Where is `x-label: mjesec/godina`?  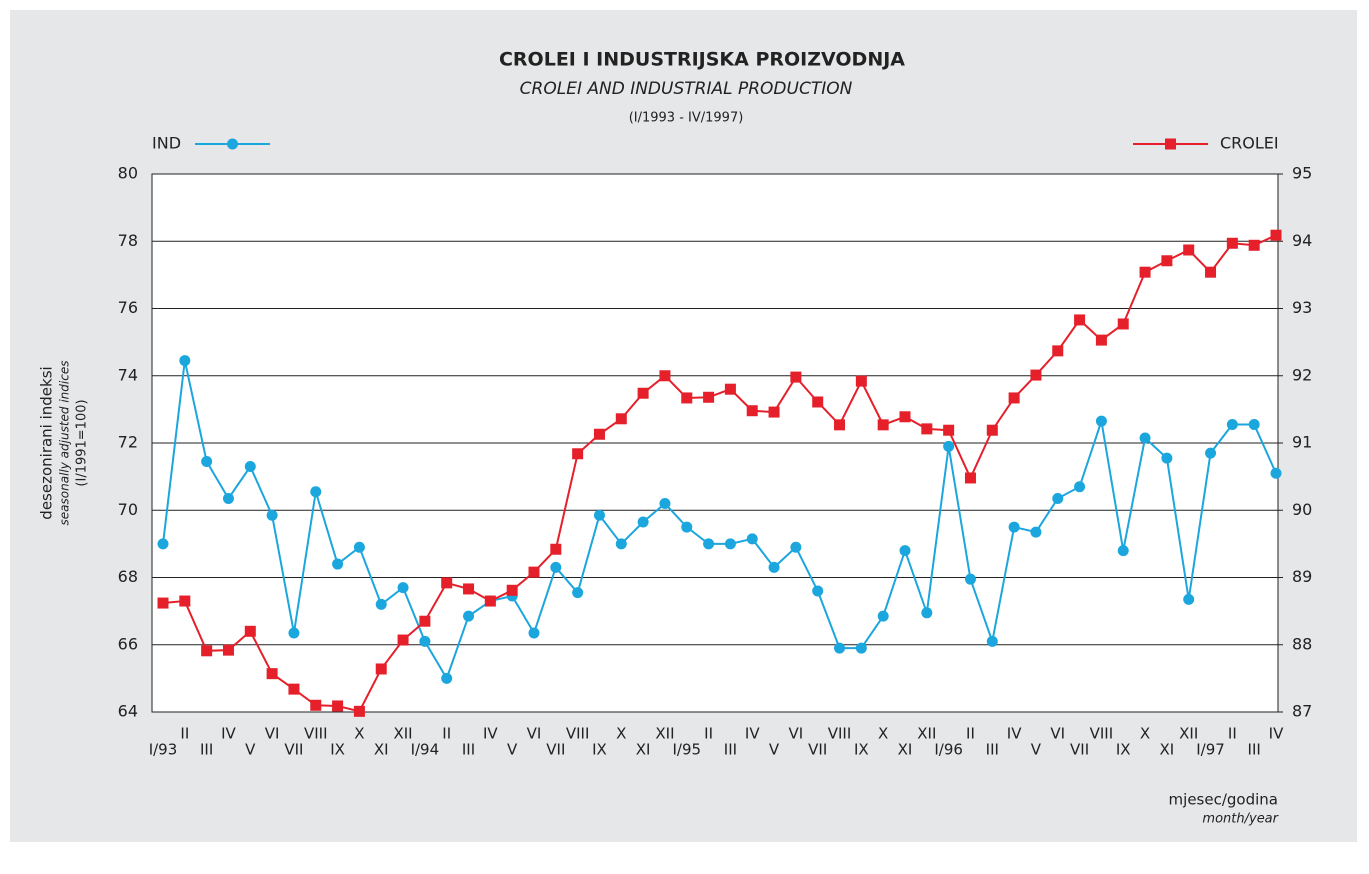
x-label: mjesec/godina is located at coordinates (1223, 800).